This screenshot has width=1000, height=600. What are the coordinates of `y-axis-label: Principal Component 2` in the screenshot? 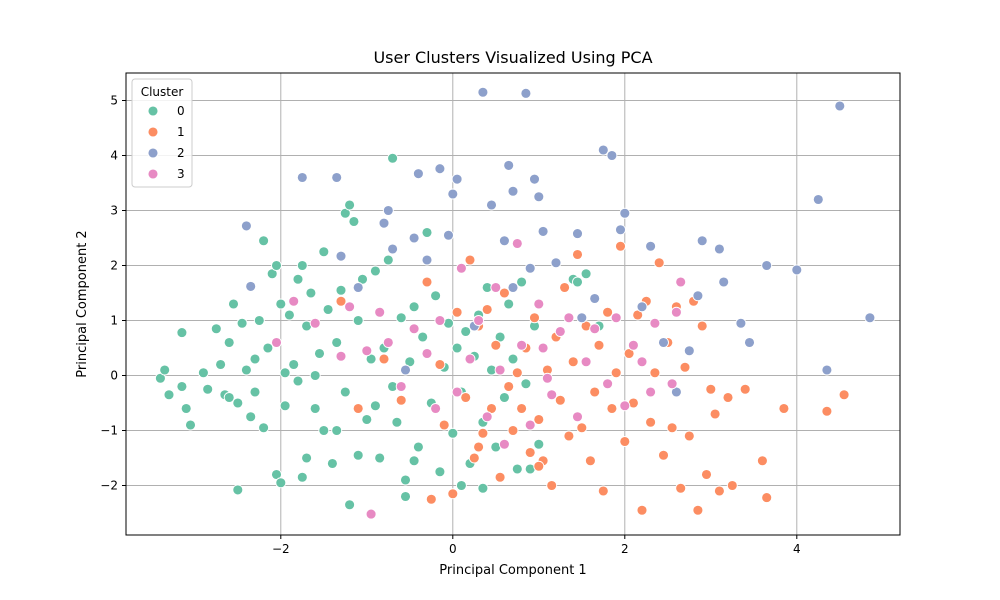 It's located at (82, 303).